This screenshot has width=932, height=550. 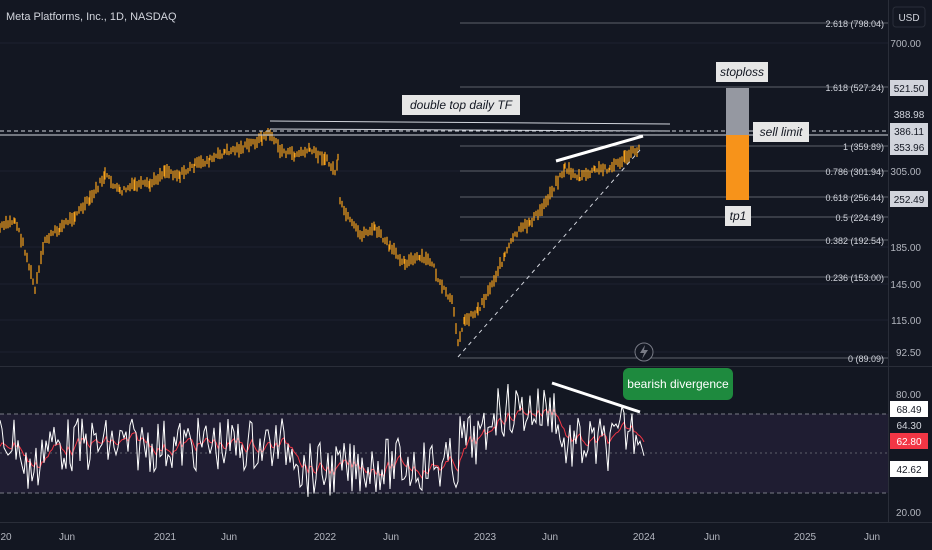 I want to click on time-axis: 20 Jun 2021 Jun 2022 Jun 2023 Jun 2024 Jun 2025 Jun, so click(x=440, y=537).